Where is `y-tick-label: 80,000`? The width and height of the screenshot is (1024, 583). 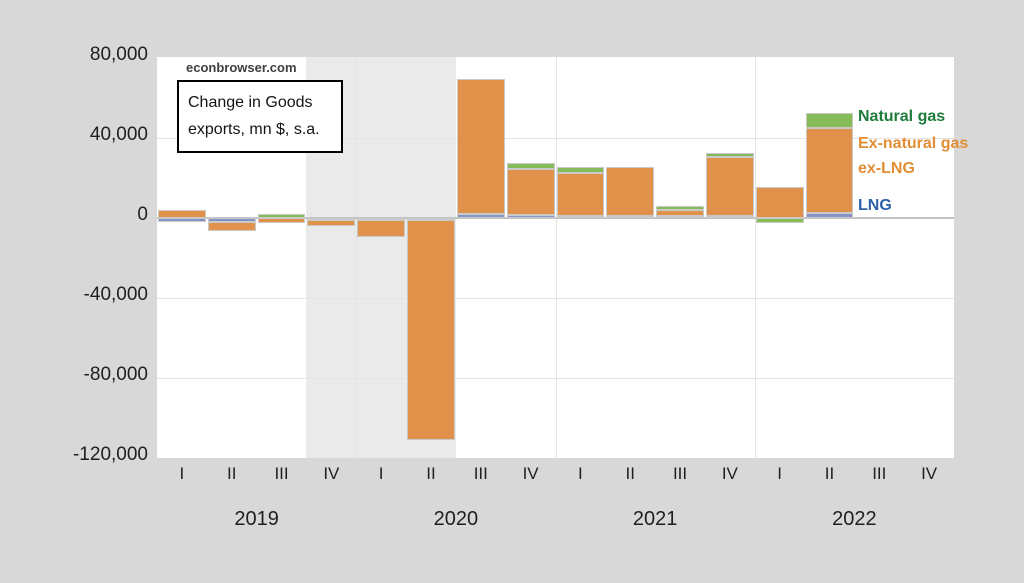 y-tick-label: 80,000 is located at coordinates (118, 54).